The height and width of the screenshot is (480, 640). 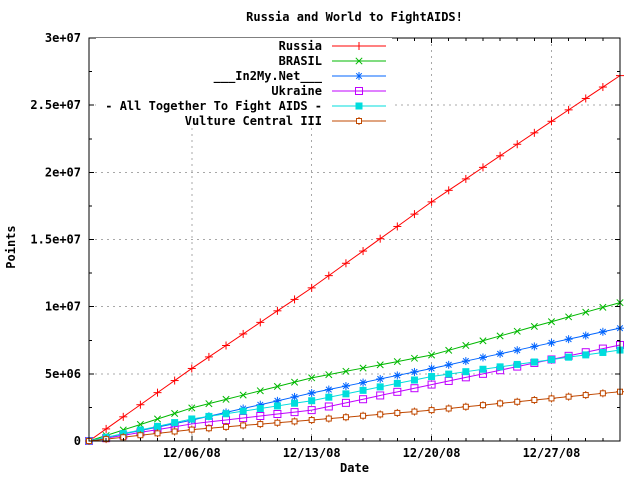 I want to click on x-tick-label: 12/20/08, so click(x=432, y=453).